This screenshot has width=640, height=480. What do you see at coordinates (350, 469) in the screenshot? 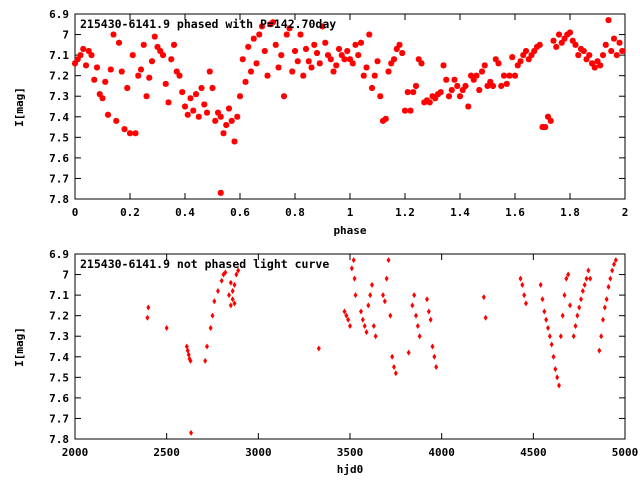
I see `x-axis-label: hjd0` at bounding box center [350, 469].